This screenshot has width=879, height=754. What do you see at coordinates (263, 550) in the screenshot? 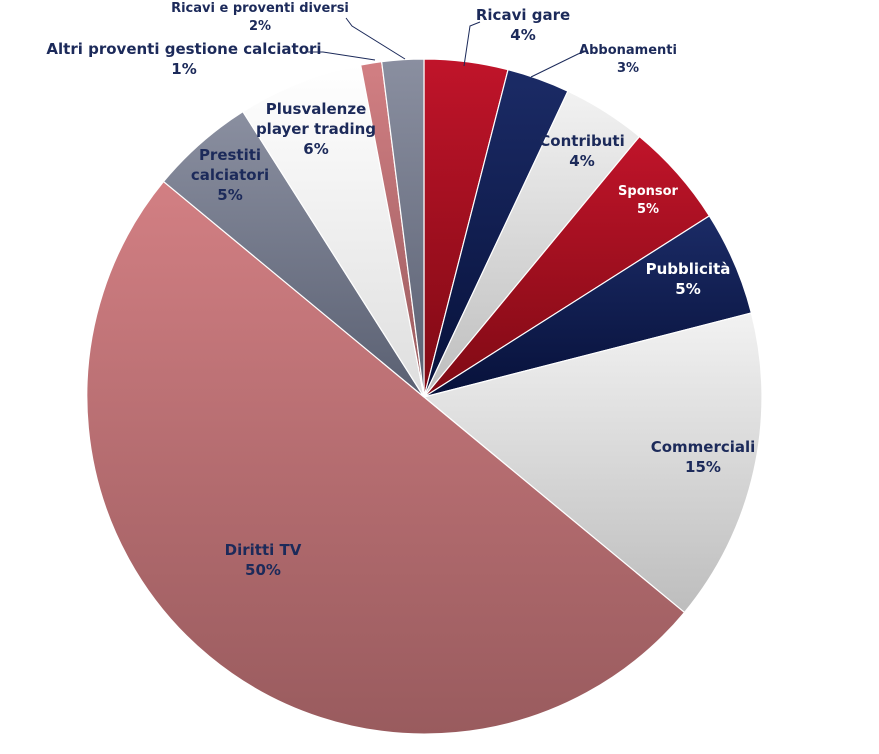
I see `slice-label: Diritti TV` at bounding box center [263, 550].